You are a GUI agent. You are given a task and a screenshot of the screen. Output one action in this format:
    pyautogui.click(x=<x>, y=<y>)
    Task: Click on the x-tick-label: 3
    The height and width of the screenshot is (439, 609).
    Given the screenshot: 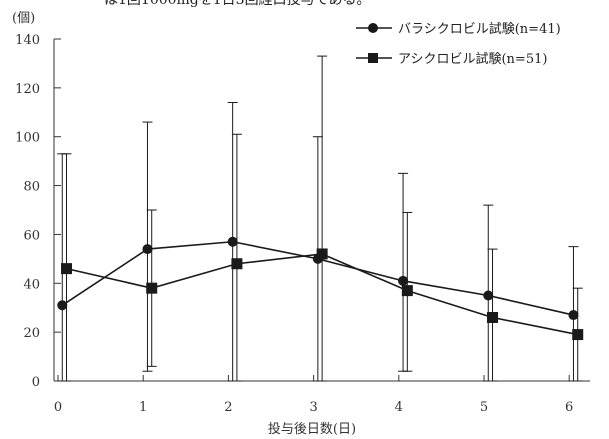 What is the action you would take?
    pyautogui.click(x=313, y=407)
    